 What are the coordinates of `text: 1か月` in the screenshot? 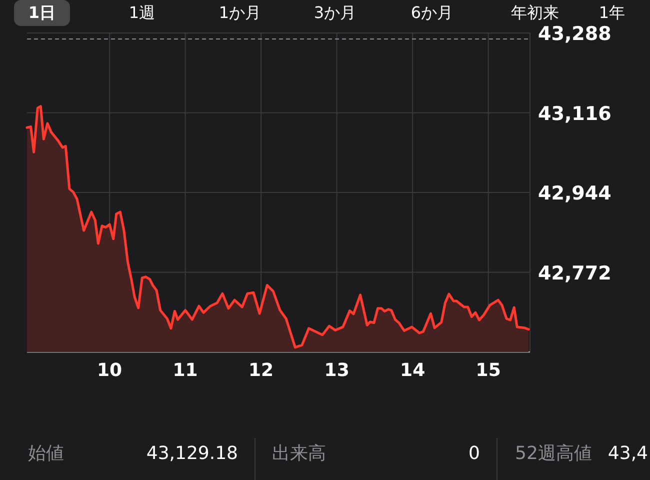 It's located at (240, 12).